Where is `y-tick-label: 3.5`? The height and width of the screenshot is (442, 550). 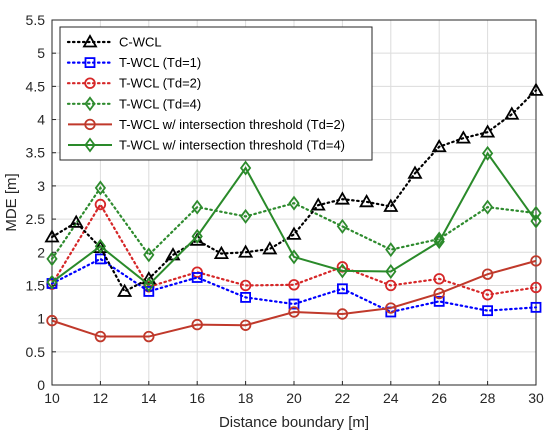
y-tick-label: 3.5 is located at coordinates (36, 153).